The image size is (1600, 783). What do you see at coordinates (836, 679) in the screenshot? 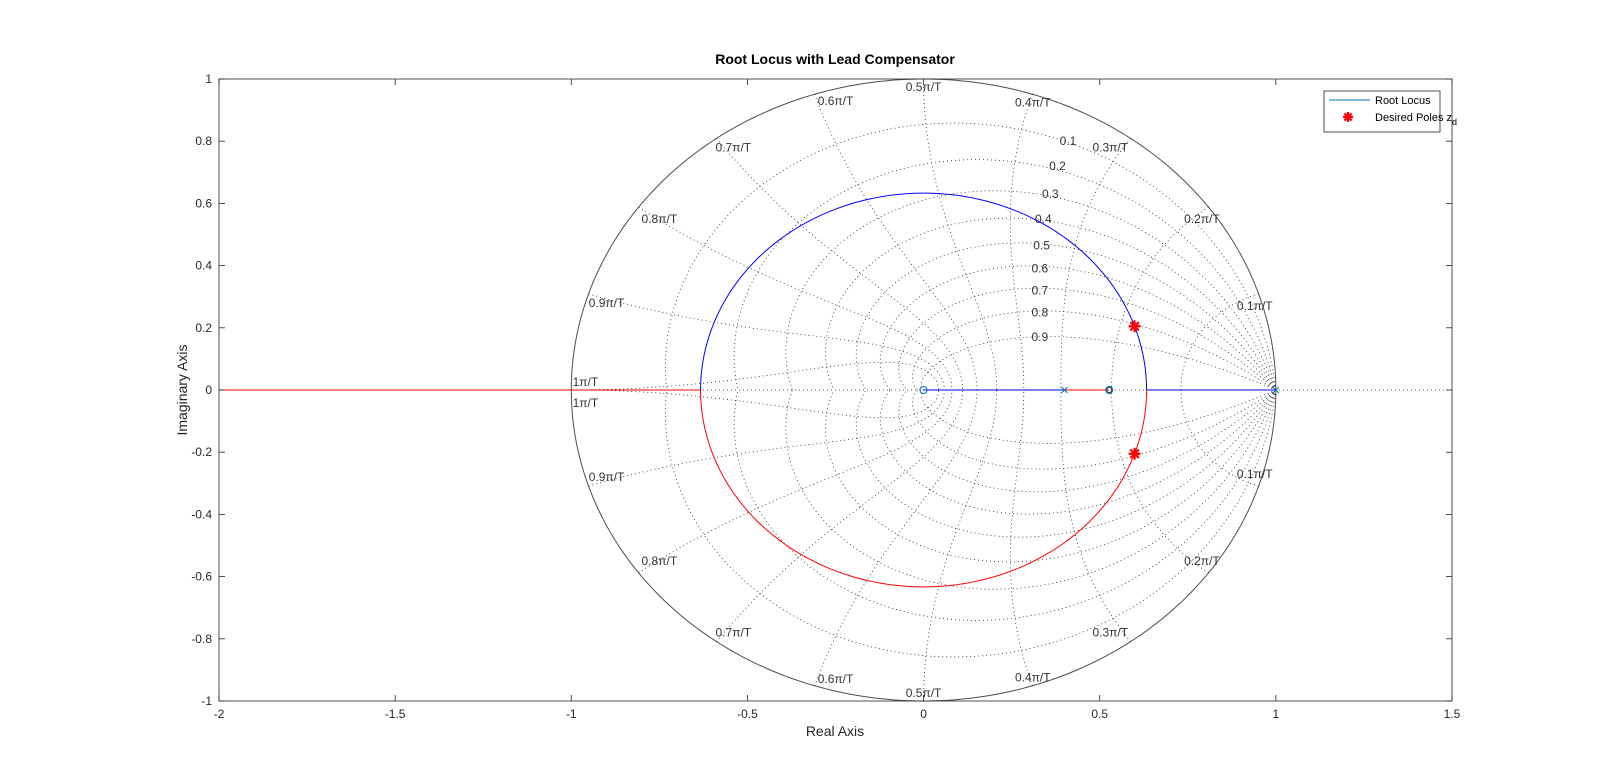
I see `wn-label-lower: 0.6π/T` at bounding box center [836, 679].